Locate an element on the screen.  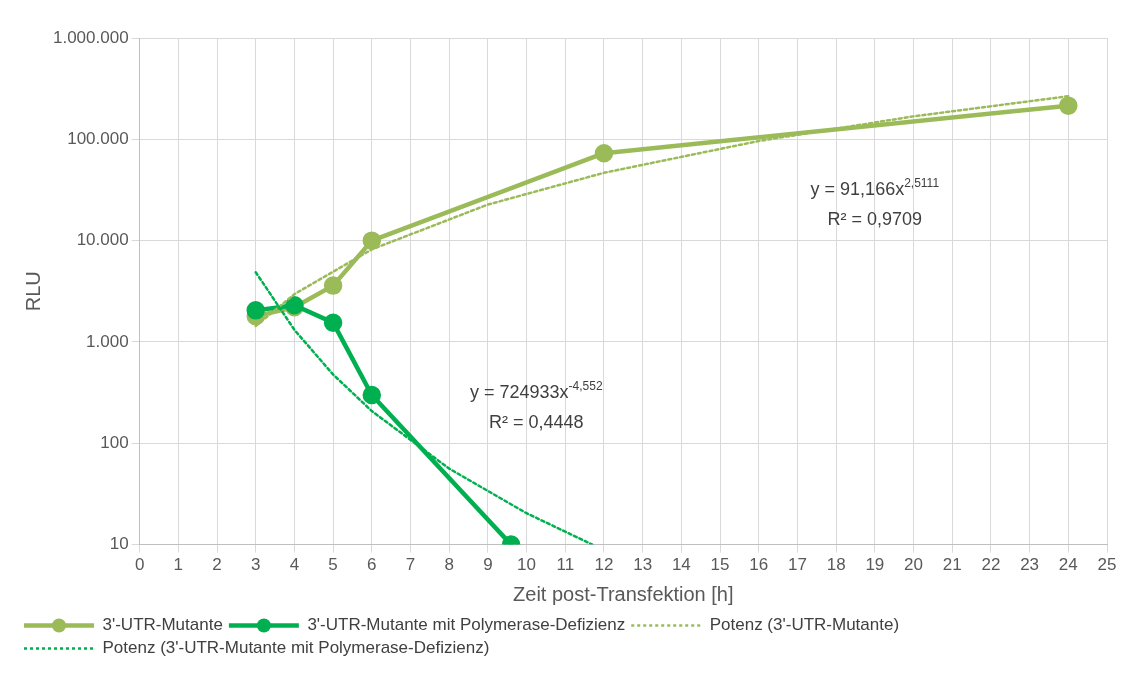
x-tick-label: 5 is located at coordinates (333, 565).